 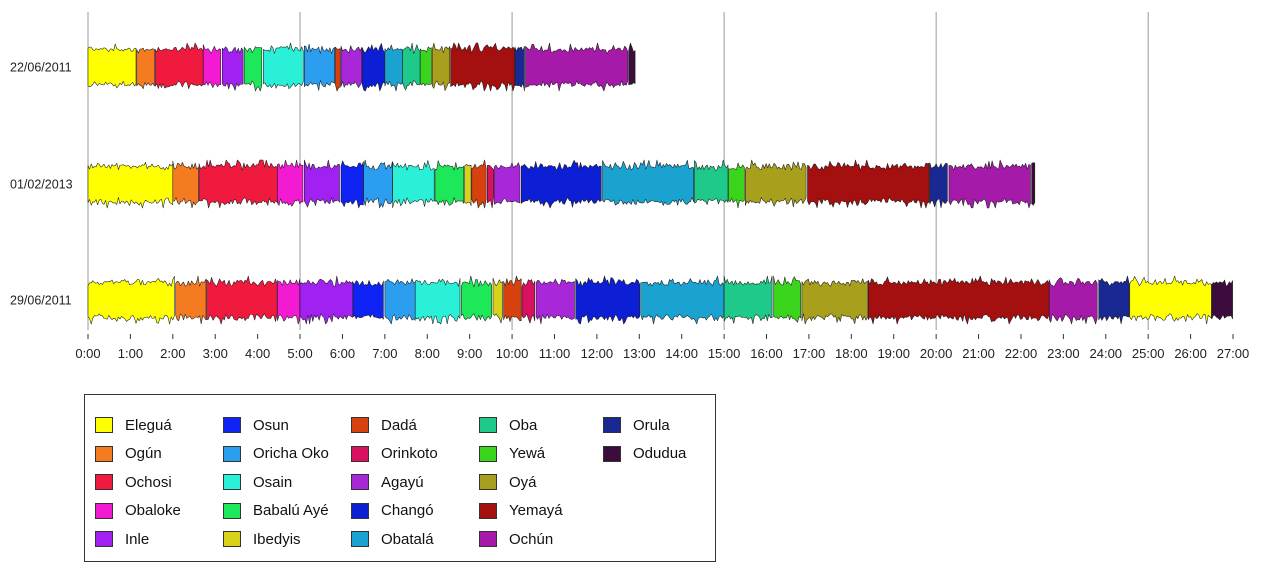 I want to click on x-tick-label: 7:00, so click(x=384, y=353).